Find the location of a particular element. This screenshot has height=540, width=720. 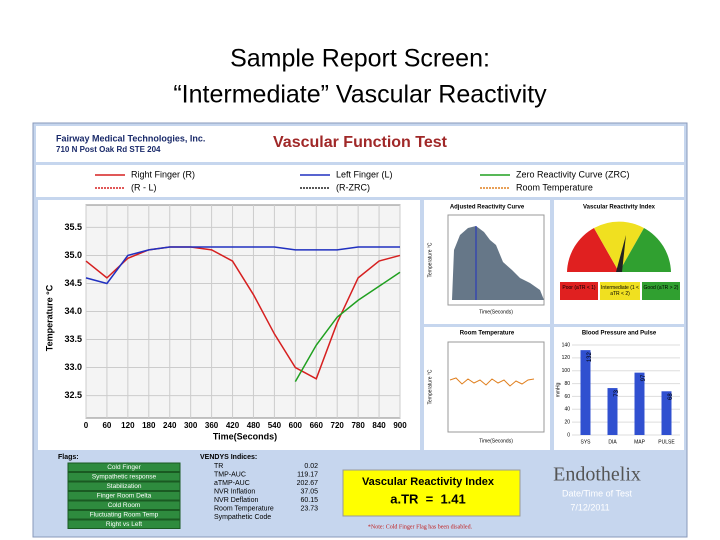

legend-label: (R - L) is located at coordinates (144, 187).